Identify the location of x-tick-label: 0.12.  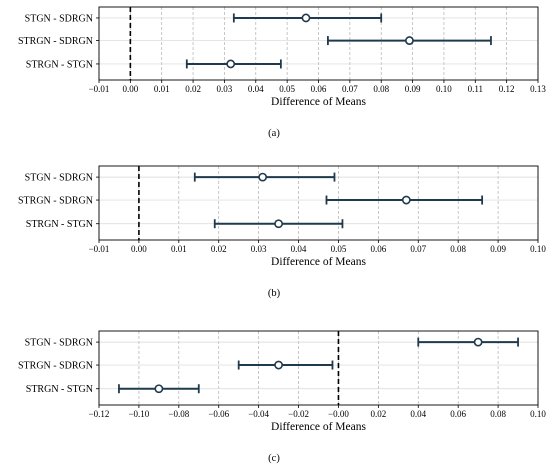
(507, 89).